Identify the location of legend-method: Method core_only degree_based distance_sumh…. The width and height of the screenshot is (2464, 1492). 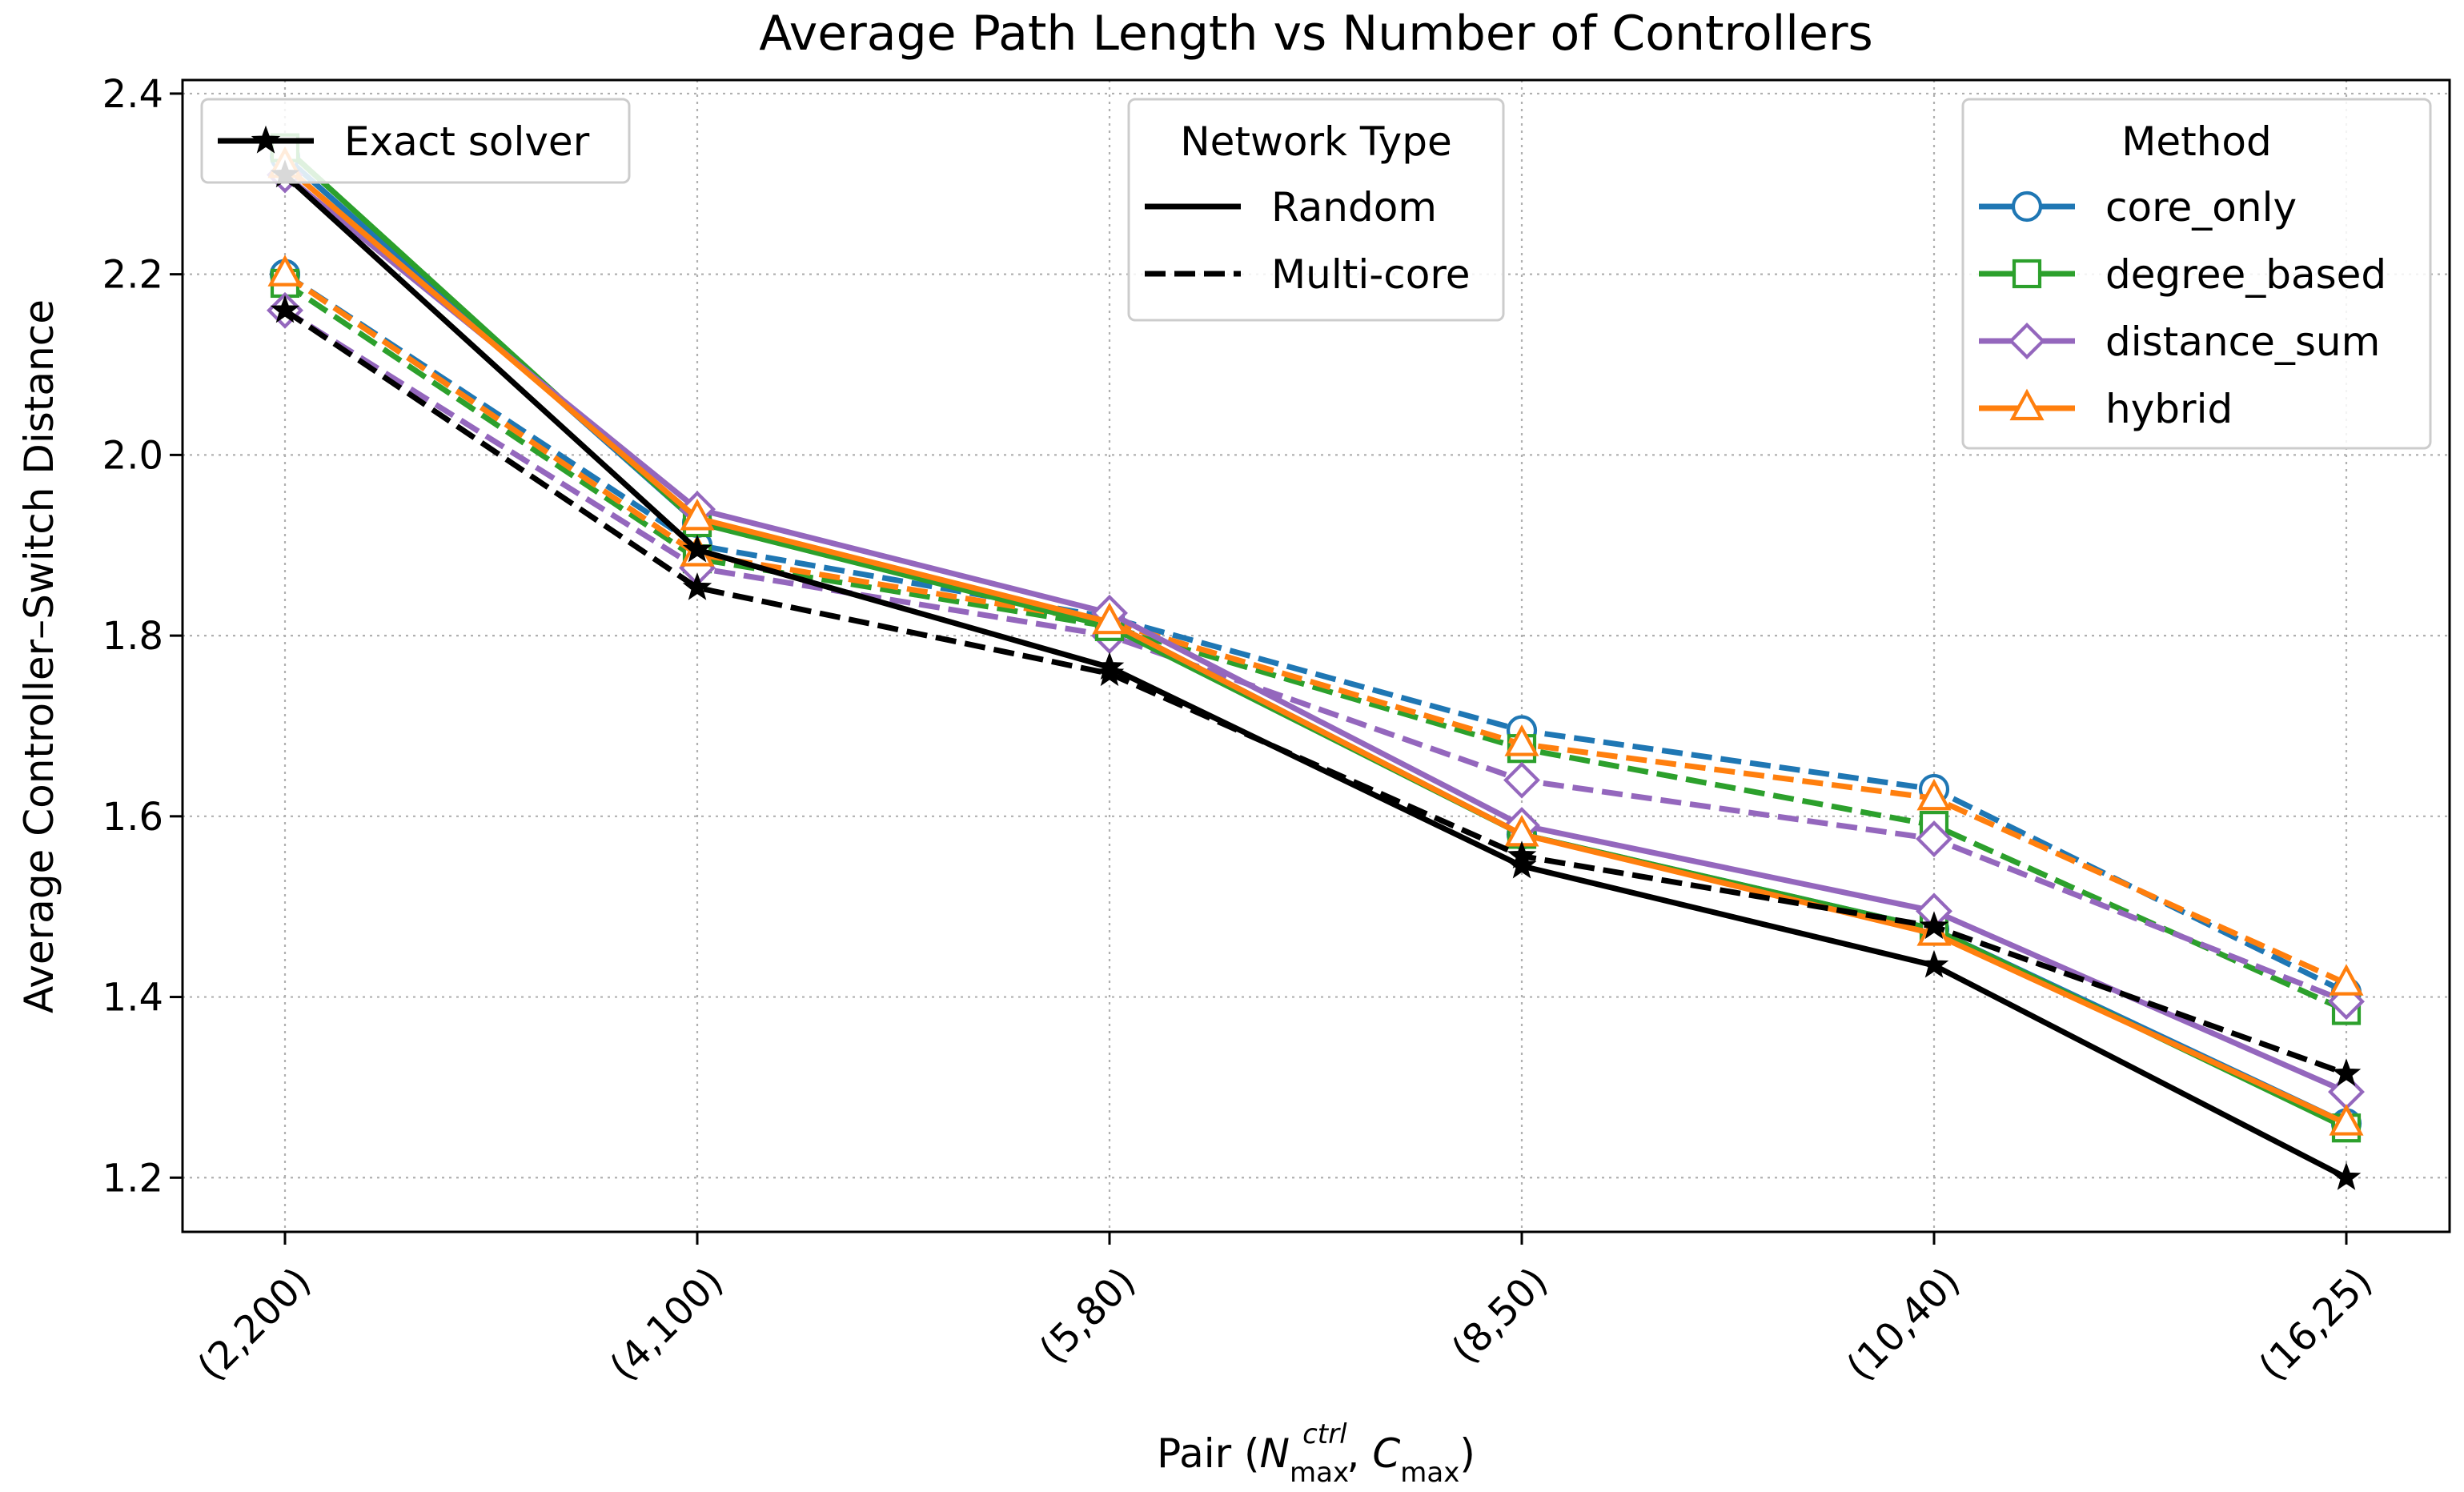
(2196, 274).